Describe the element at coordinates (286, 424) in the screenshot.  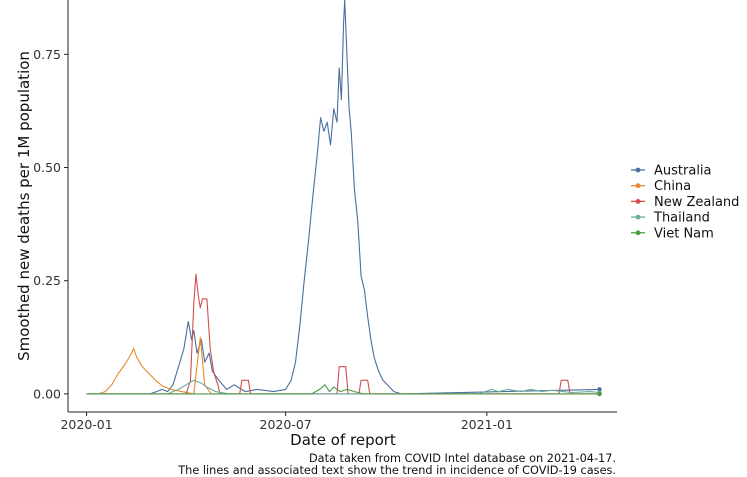
I see `x-tick-label: 2020-07` at that location.